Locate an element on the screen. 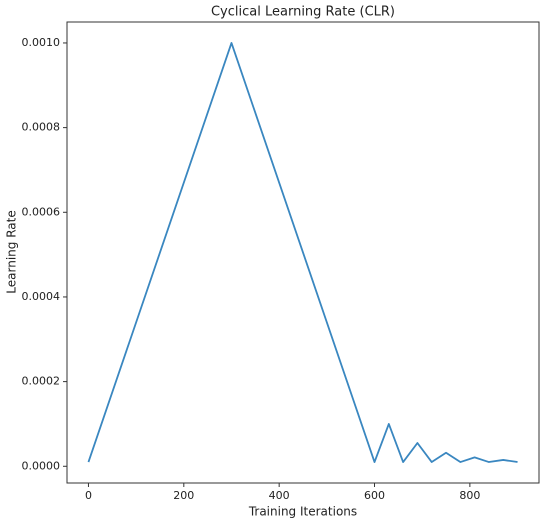 The image size is (550, 525). y-axis-label: Learning Rate is located at coordinates (12, 251).